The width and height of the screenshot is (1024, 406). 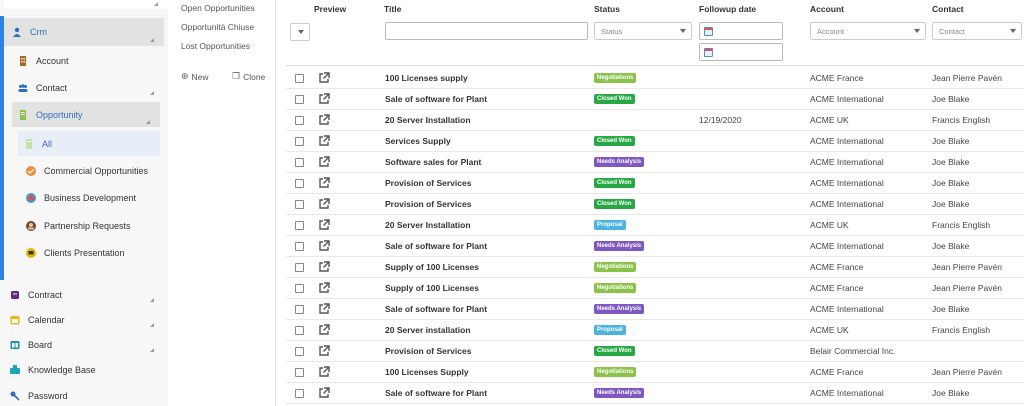 I want to click on row-title: 20 Server installation, so click(x=428, y=330).